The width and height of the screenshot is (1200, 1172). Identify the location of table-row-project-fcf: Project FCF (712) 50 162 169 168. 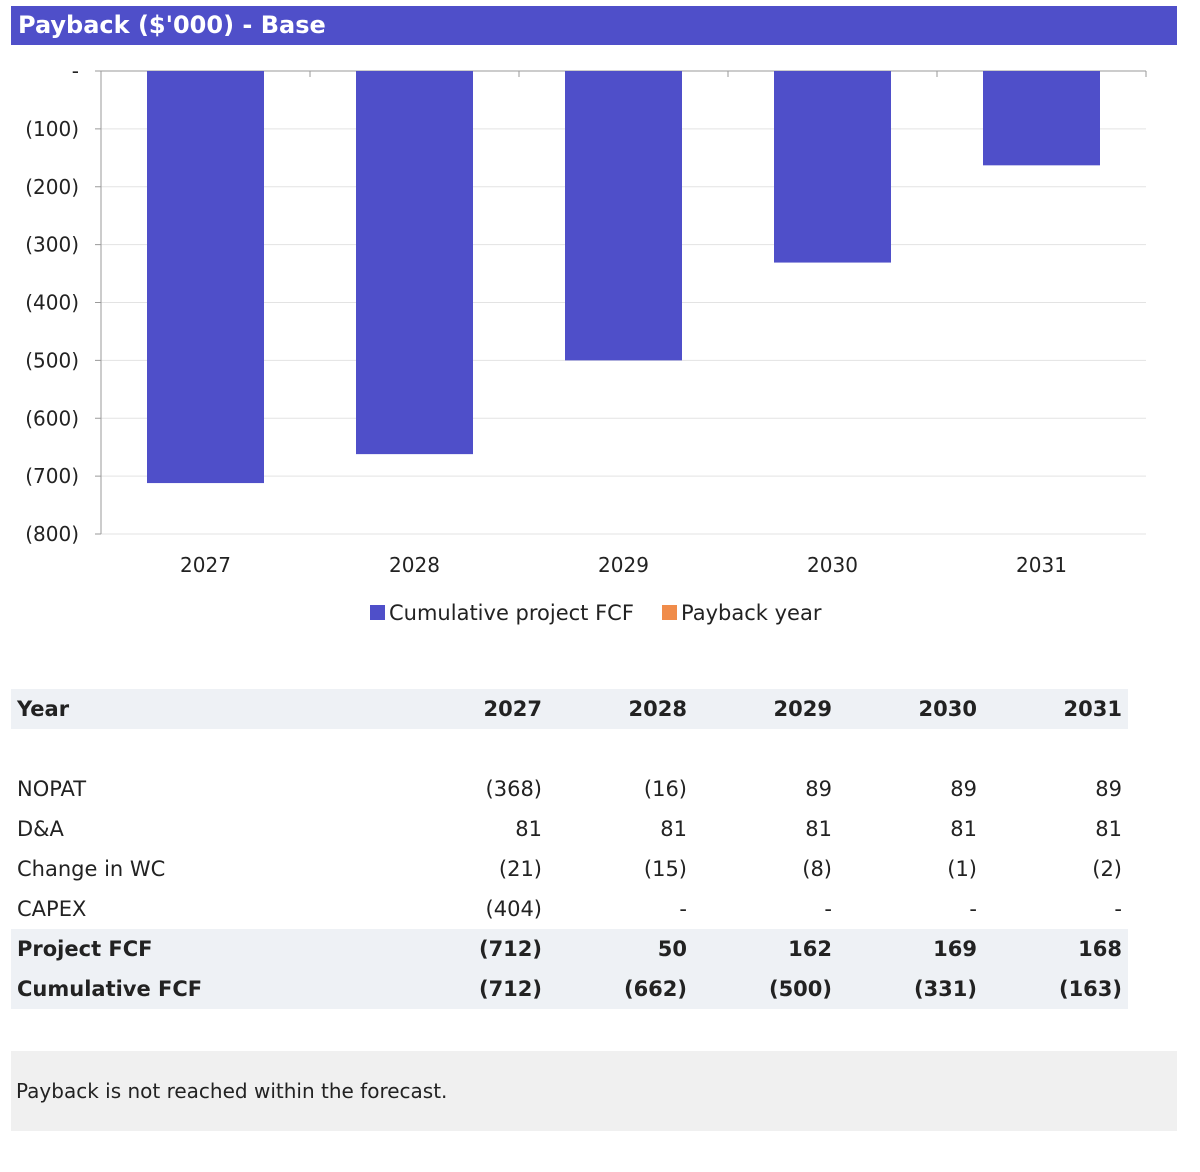
(569, 949).